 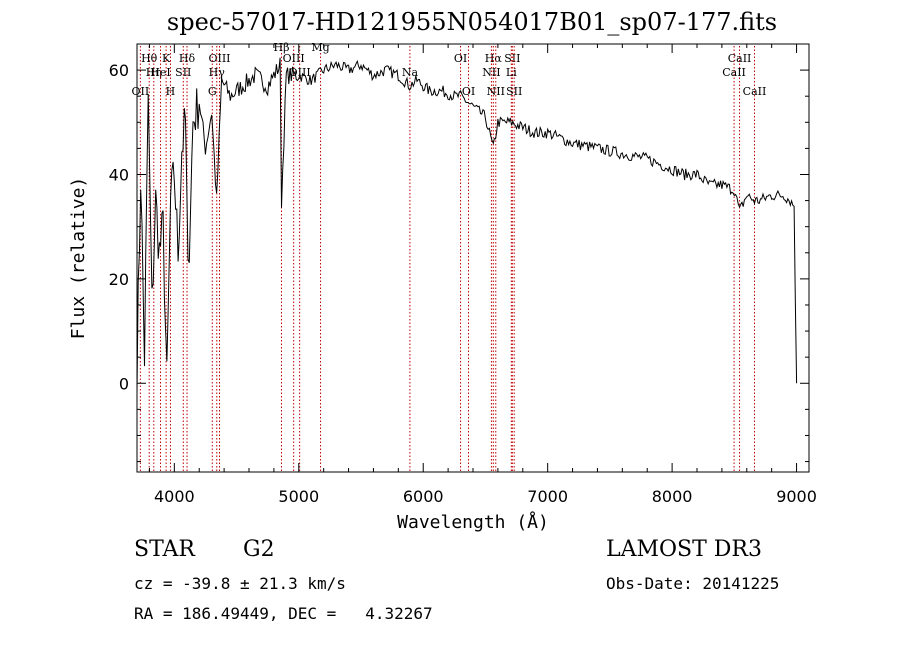 What do you see at coordinates (512, 58) in the screenshot?
I see `marker-label-21: SII` at bounding box center [512, 58].